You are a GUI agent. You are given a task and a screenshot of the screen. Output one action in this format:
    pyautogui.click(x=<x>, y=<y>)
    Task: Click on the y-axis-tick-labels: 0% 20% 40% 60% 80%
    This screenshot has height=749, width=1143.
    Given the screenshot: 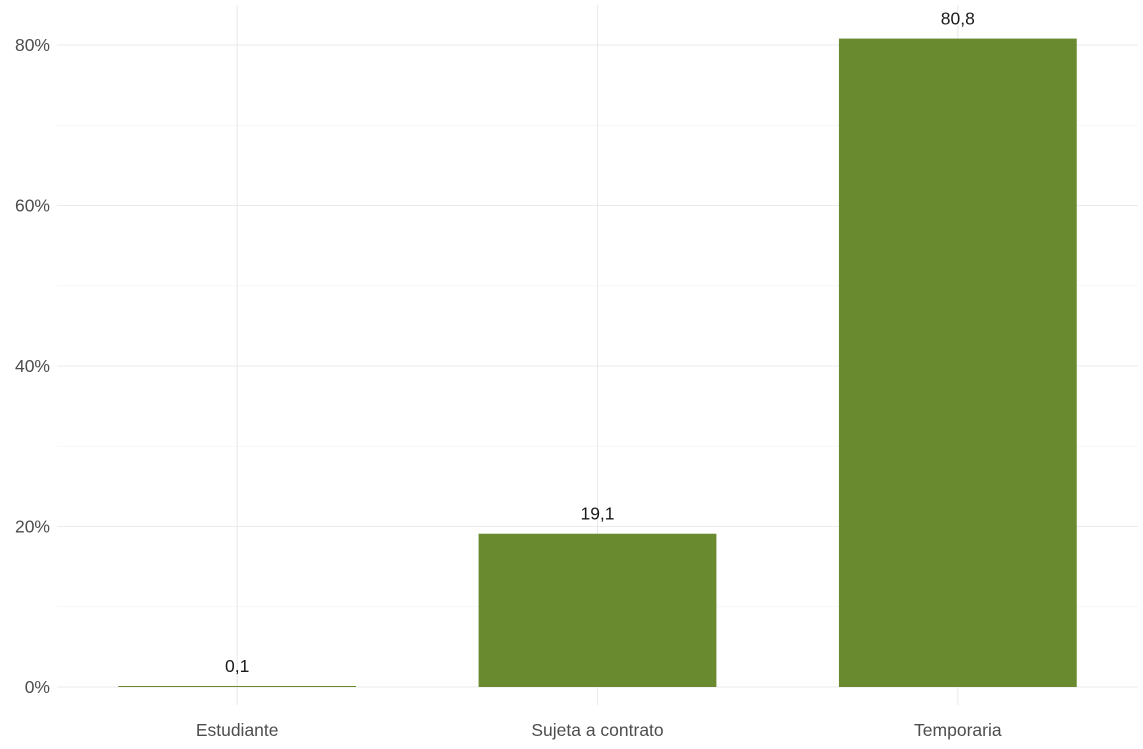 What is the action you would take?
    pyautogui.click(x=32, y=366)
    